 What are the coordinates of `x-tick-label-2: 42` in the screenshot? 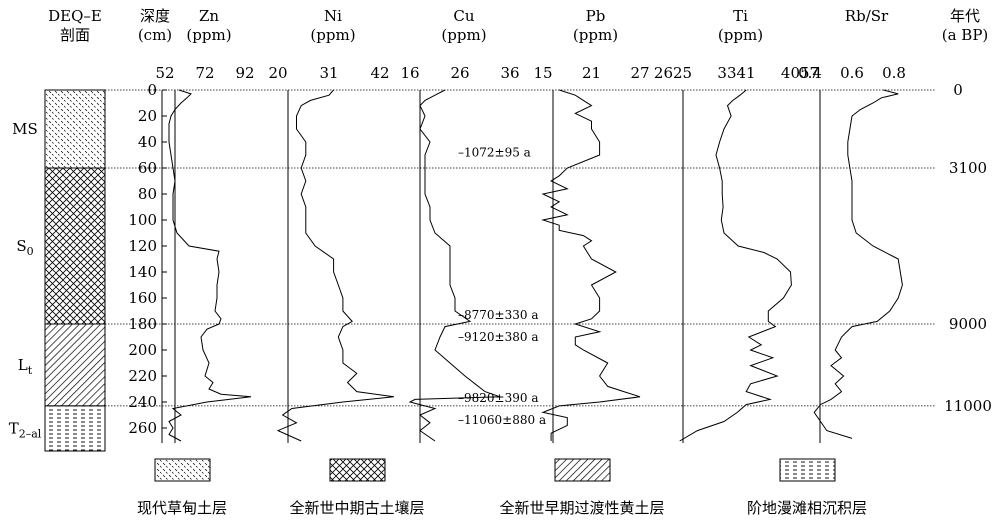 It's located at (379, 73).